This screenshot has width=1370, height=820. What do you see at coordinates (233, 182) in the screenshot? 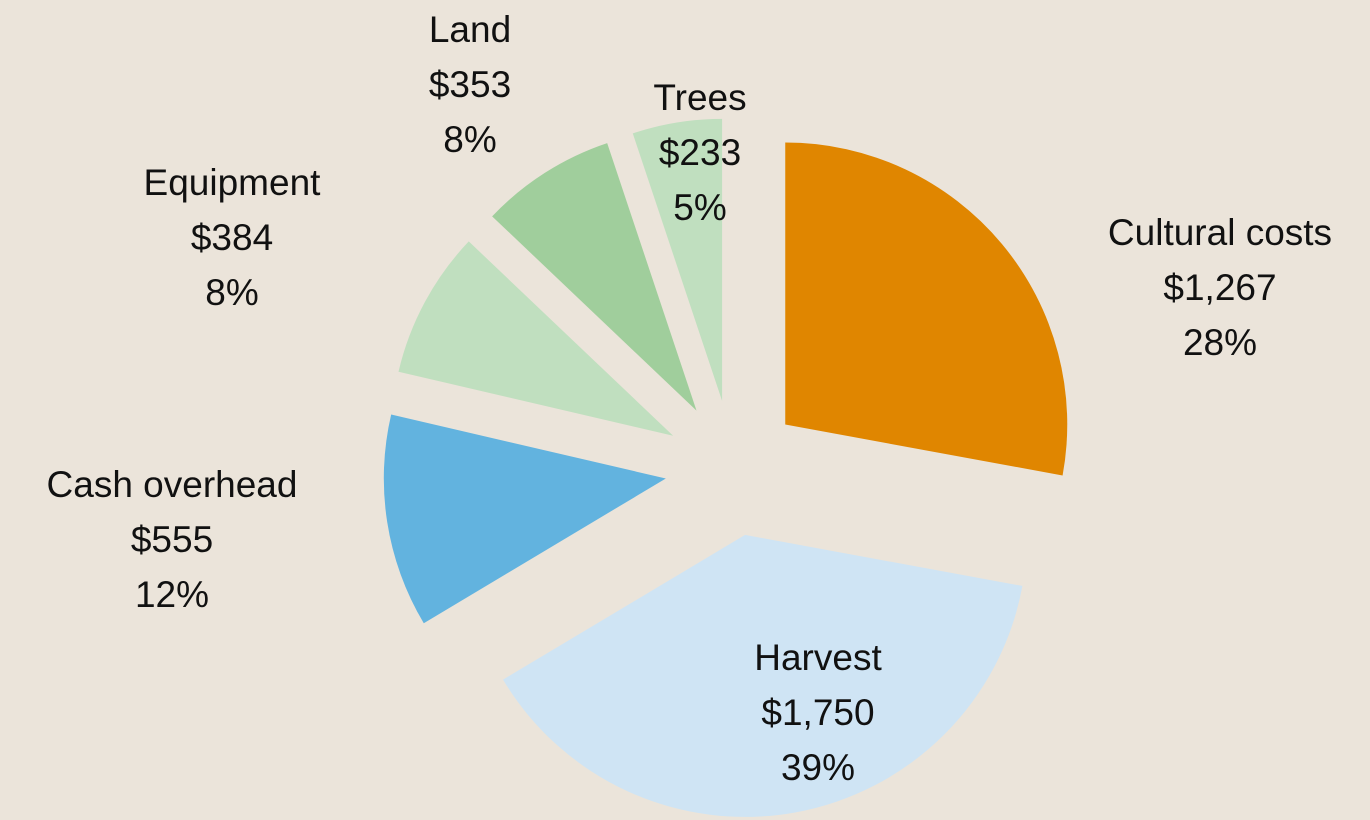
I see `slice-label: Equipment` at bounding box center [233, 182].